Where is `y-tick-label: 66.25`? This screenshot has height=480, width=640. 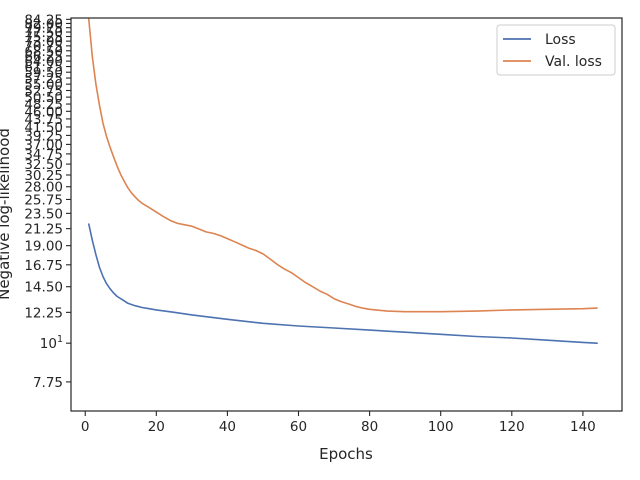 y-tick-label: 66.25 is located at coordinates (43, 57).